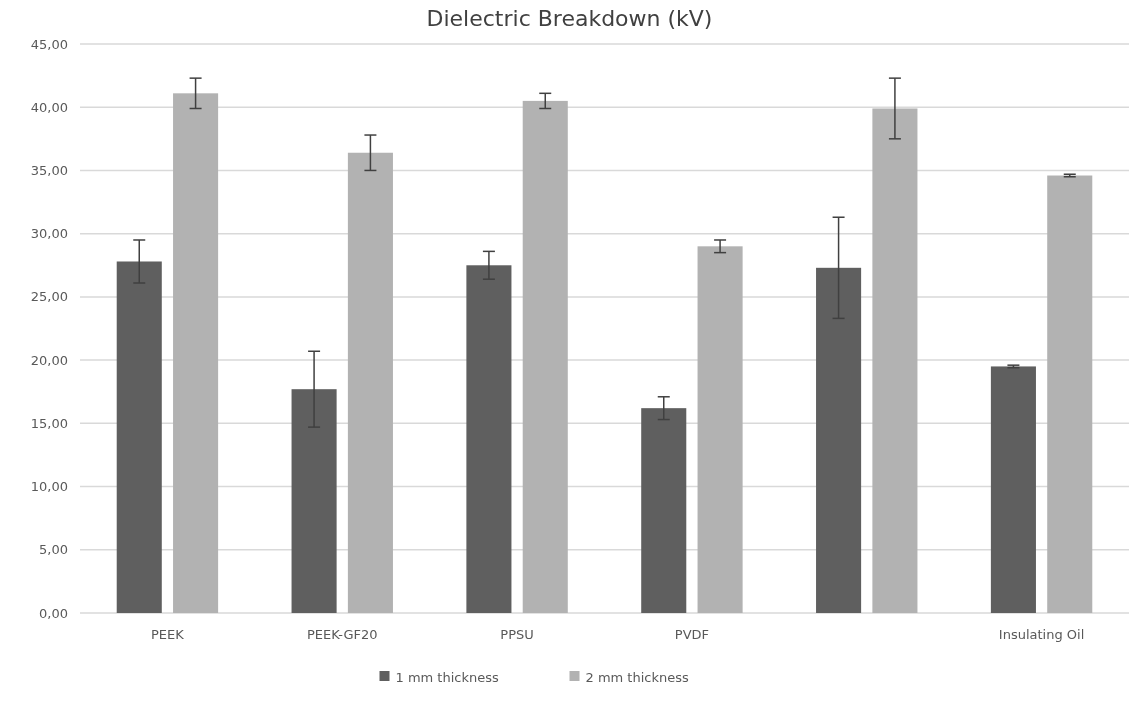 The height and width of the screenshot is (705, 1139). I want to click on y-tick-label: 10,00, so click(49, 487).